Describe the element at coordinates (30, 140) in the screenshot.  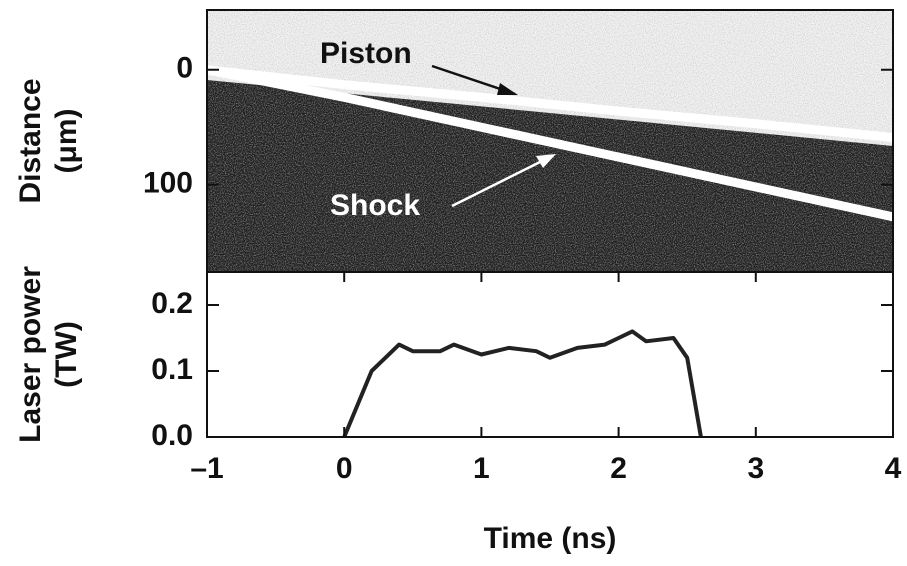
I see `y-axis-label: Distance` at that location.